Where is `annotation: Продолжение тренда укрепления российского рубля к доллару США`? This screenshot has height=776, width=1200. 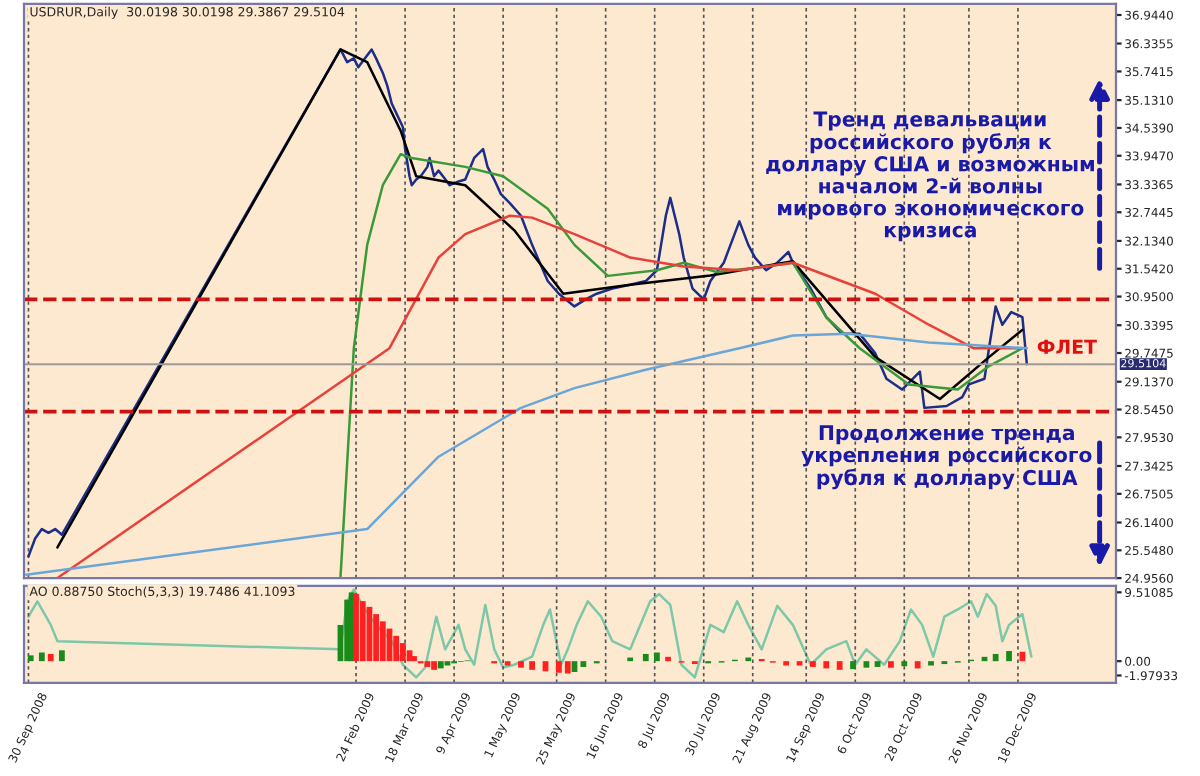
annotation: Продолжение тренда укрепления российского рубля к доллару США is located at coordinates (946, 457).